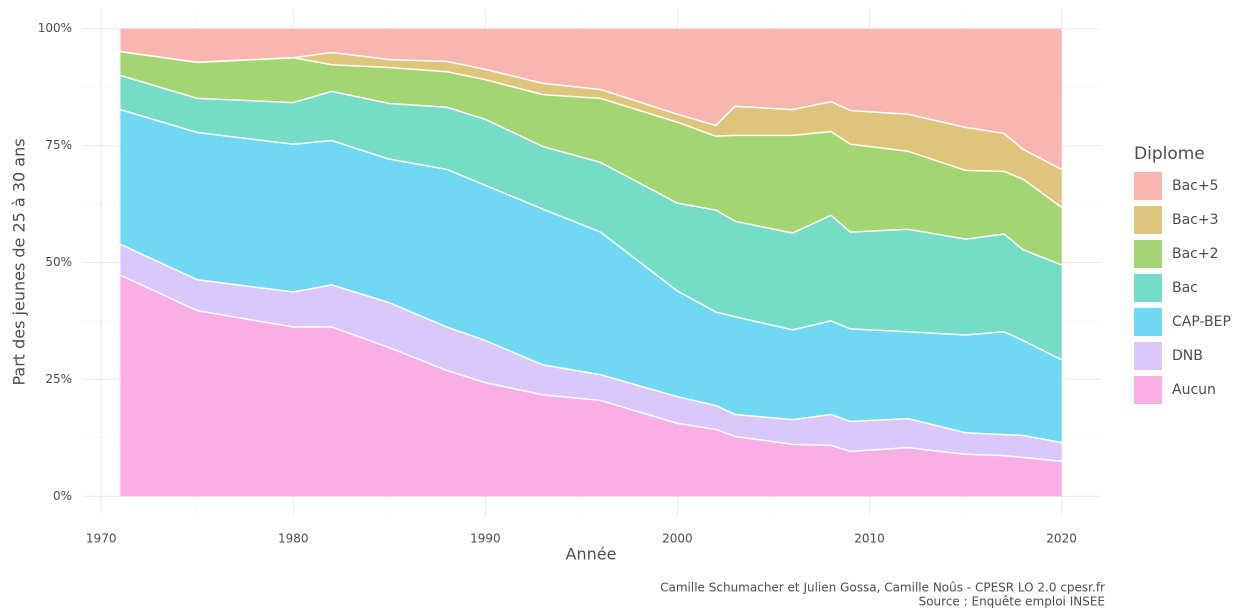 Image resolution: width=1253 pixels, height=613 pixels. What do you see at coordinates (101, 539) in the screenshot?
I see `x-tick-label: 1970` at bounding box center [101, 539].